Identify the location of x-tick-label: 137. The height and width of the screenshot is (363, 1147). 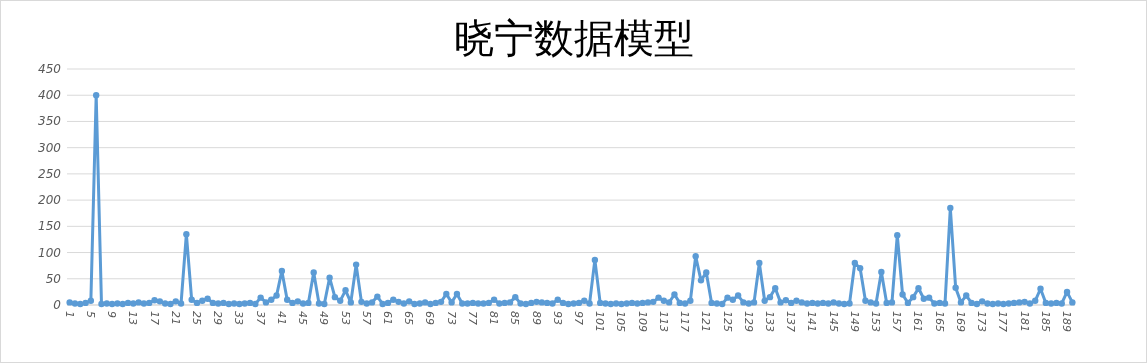
(791, 321).